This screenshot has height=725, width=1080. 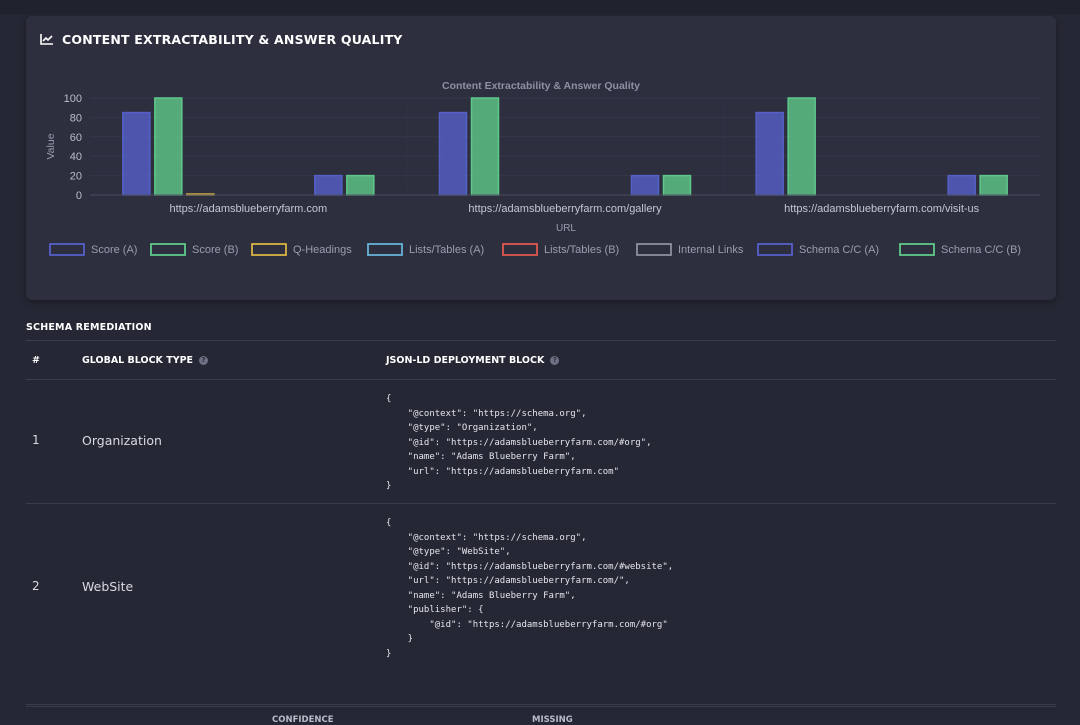 What do you see at coordinates (76, 157) in the screenshot?
I see `y-tick-label: 40` at bounding box center [76, 157].